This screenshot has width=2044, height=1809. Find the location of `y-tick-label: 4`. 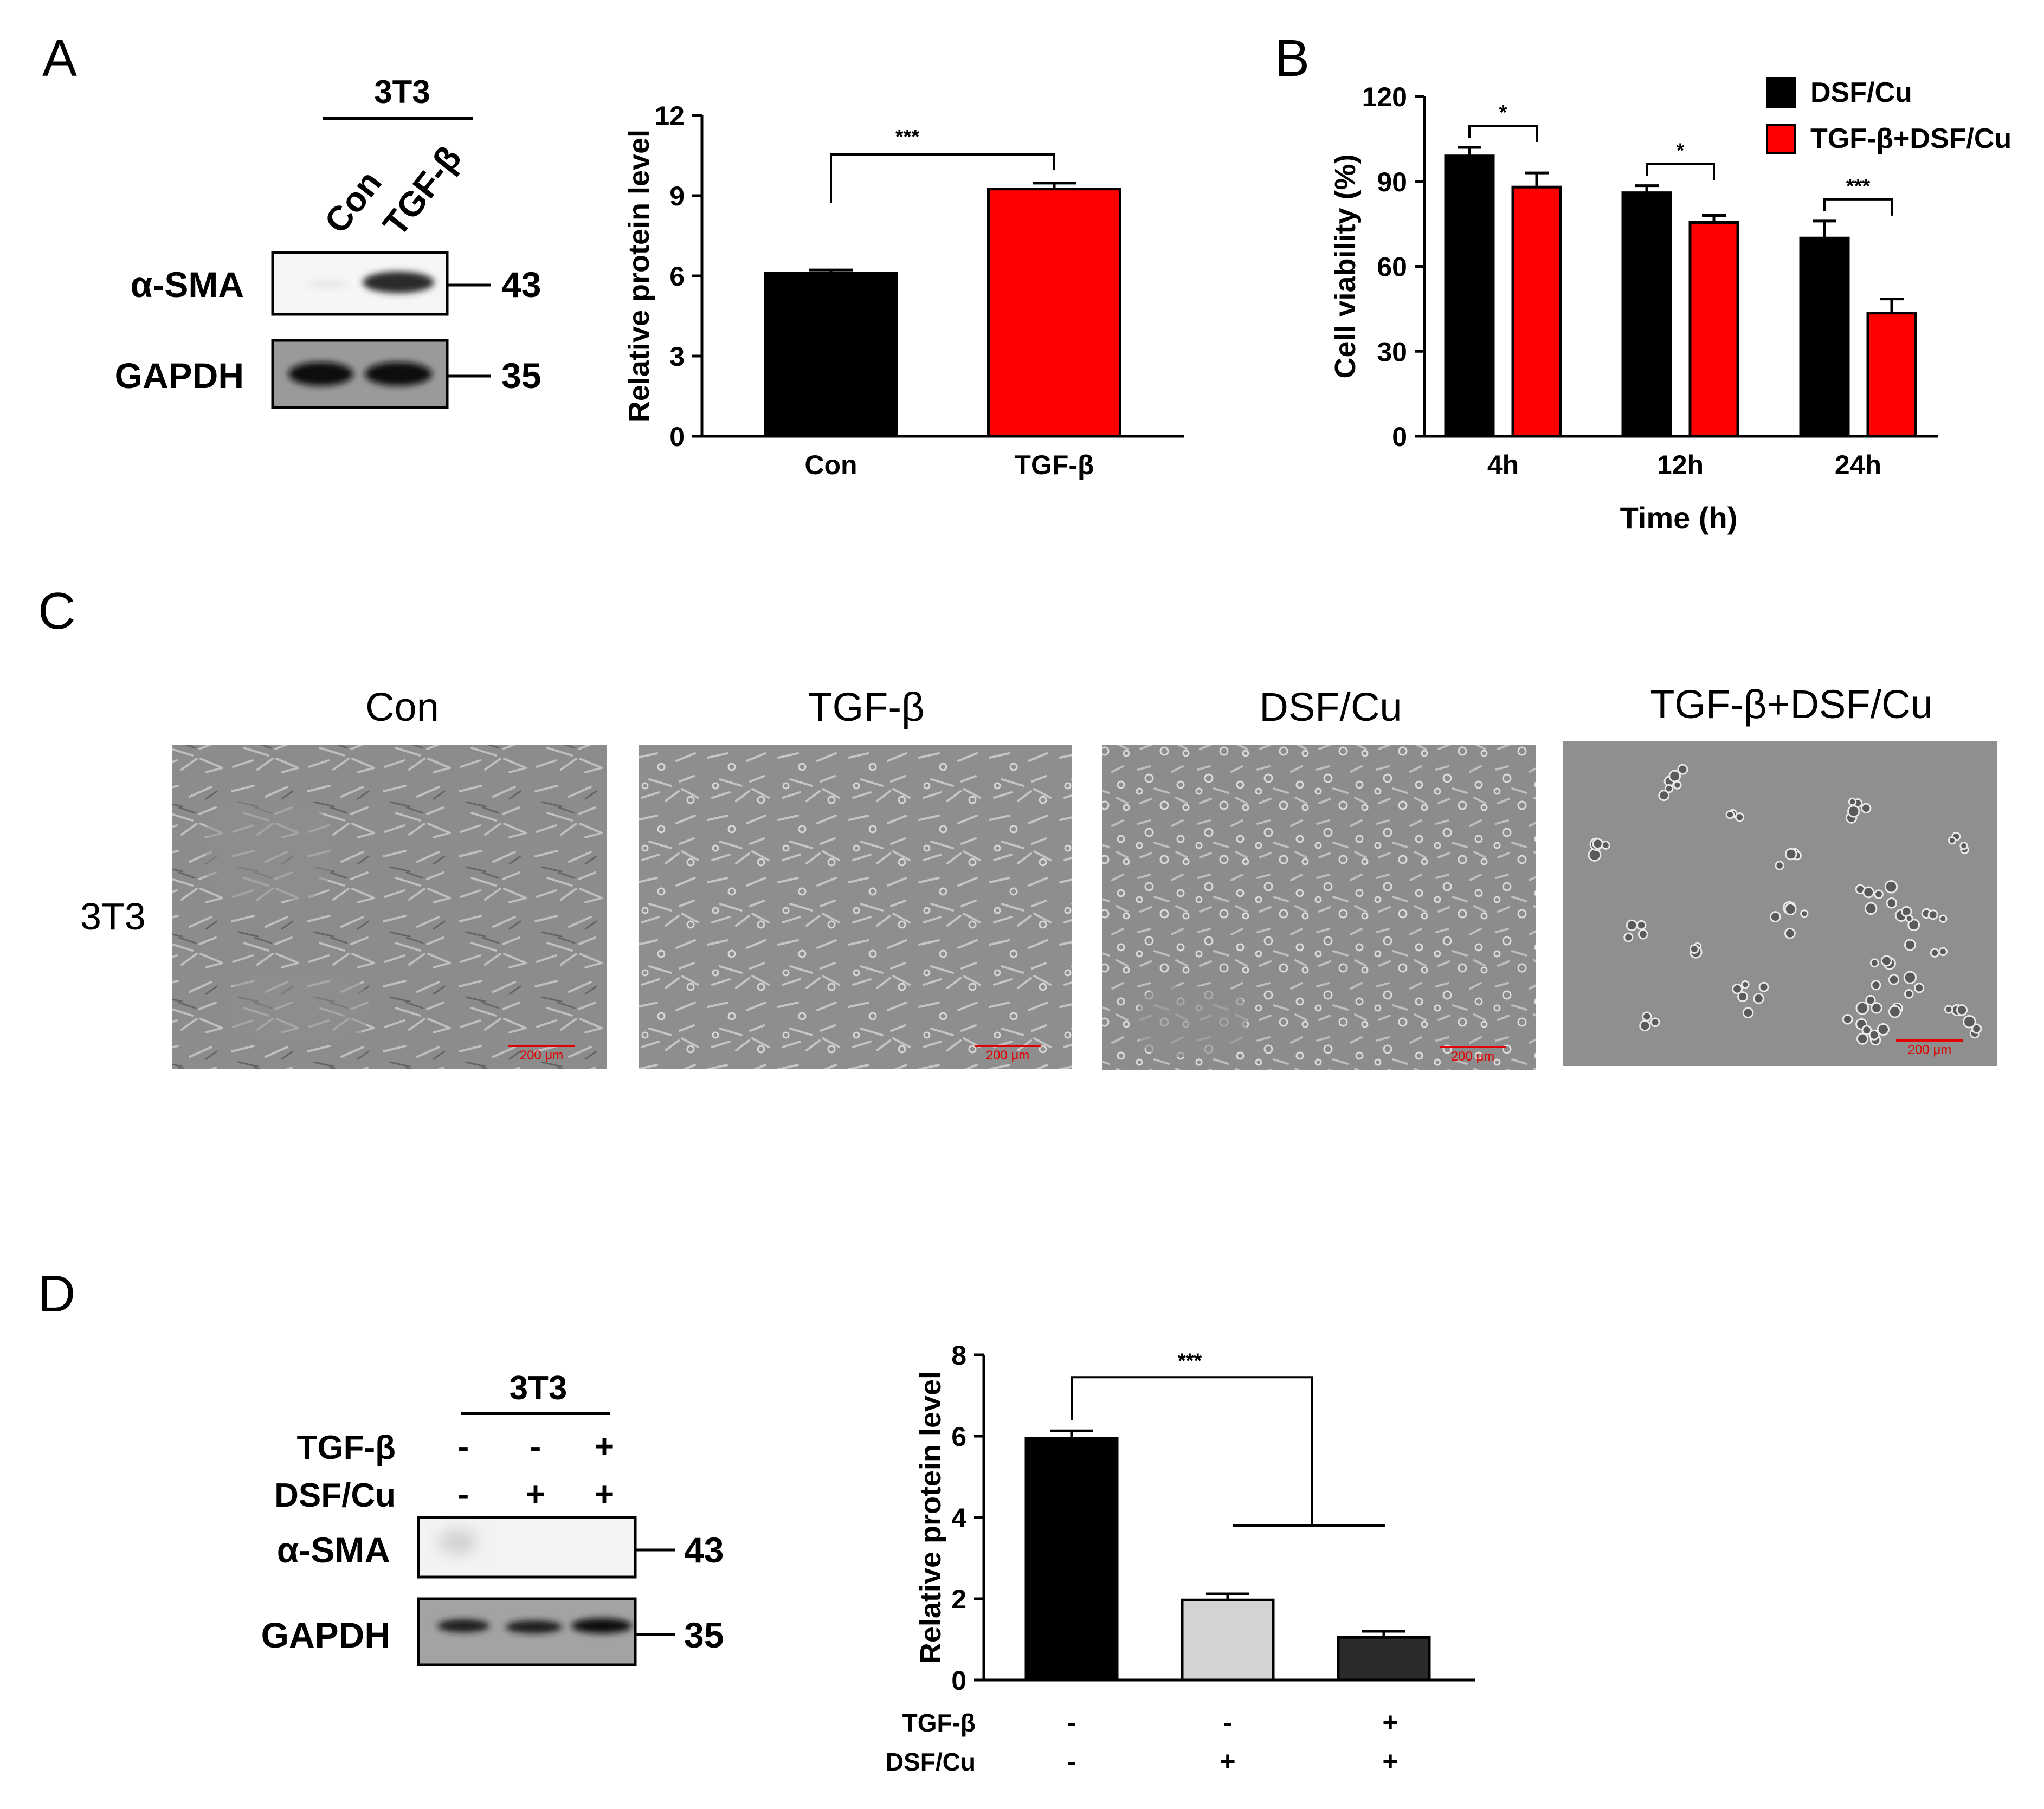

y-tick-label: 4 is located at coordinates (958, 1518).